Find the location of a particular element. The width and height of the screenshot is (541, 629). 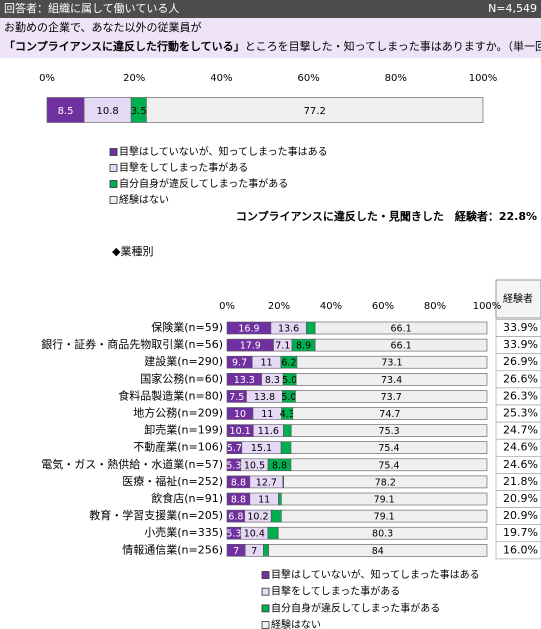

value-label: 6.8 is located at coordinates (235, 517).